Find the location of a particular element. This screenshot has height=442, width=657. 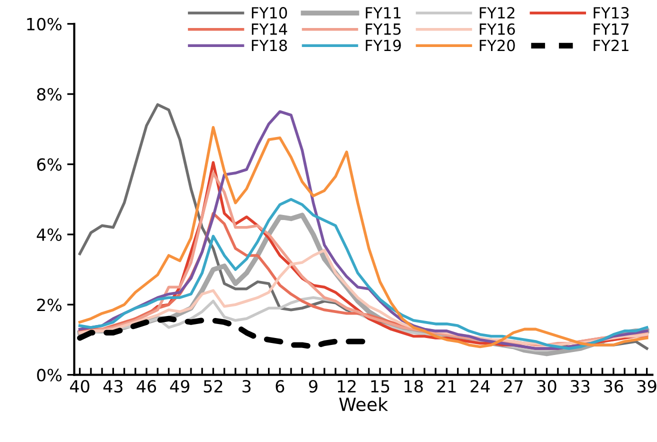

x-tick-label: 12 is located at coordinates (347, 386).